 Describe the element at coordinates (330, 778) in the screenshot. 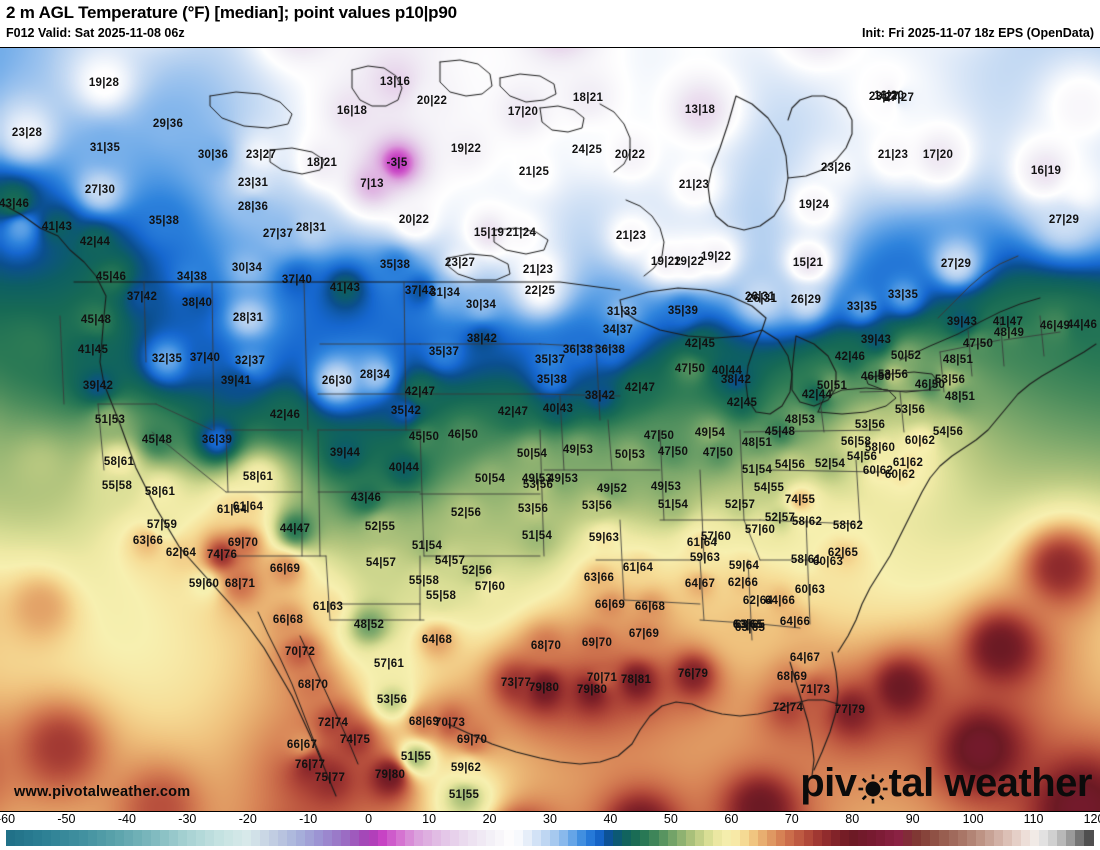

I see `point-value-label: 75|77` at that location.